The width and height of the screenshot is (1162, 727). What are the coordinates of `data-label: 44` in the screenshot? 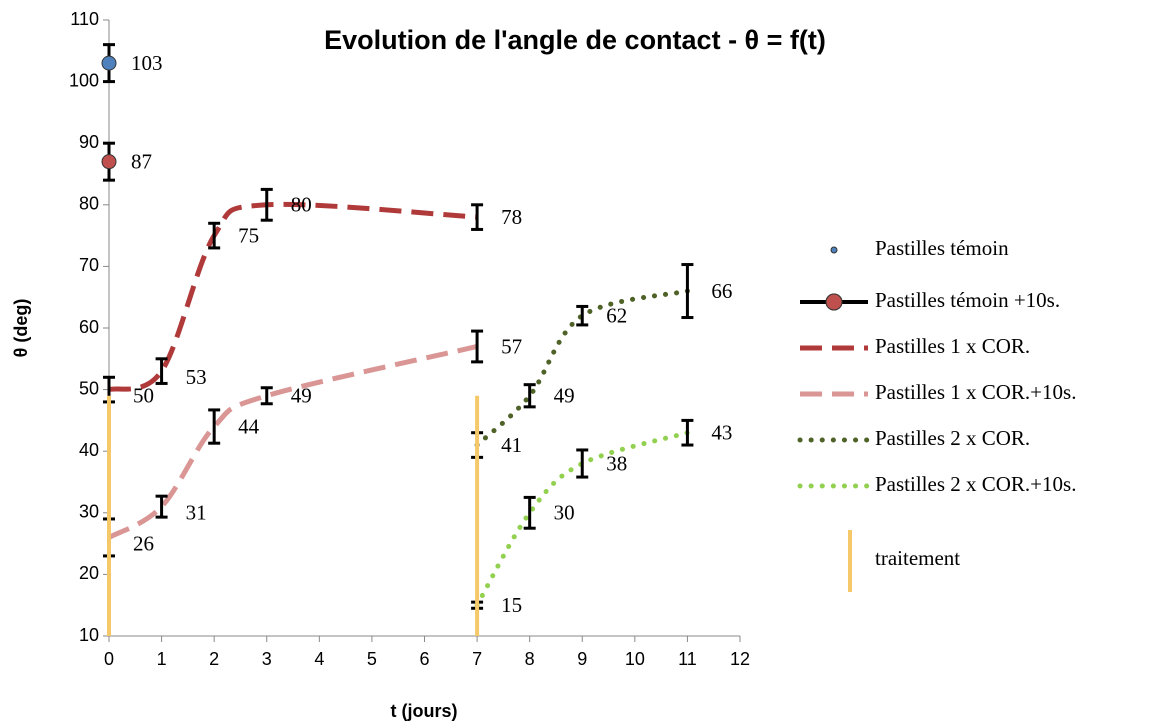 It's located at (249, 426).